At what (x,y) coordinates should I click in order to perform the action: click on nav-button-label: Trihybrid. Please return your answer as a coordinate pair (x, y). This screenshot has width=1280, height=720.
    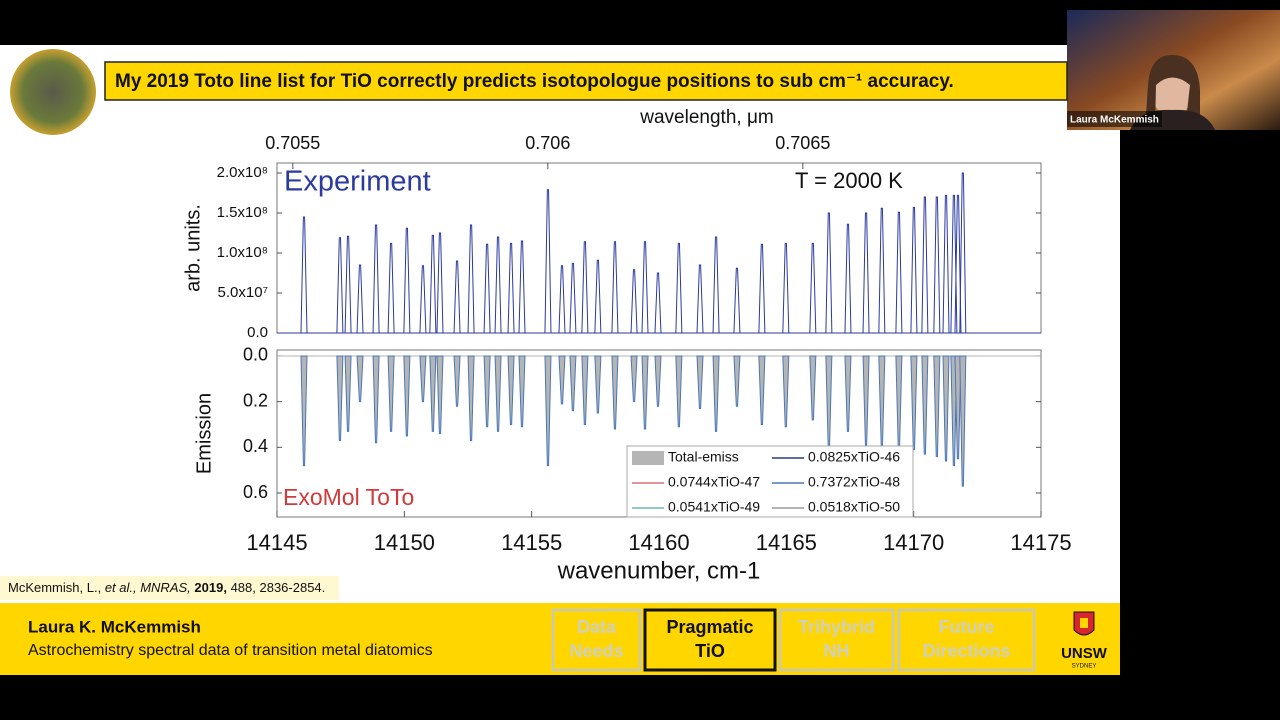
    Looking at the image, I should click on (836, 627).